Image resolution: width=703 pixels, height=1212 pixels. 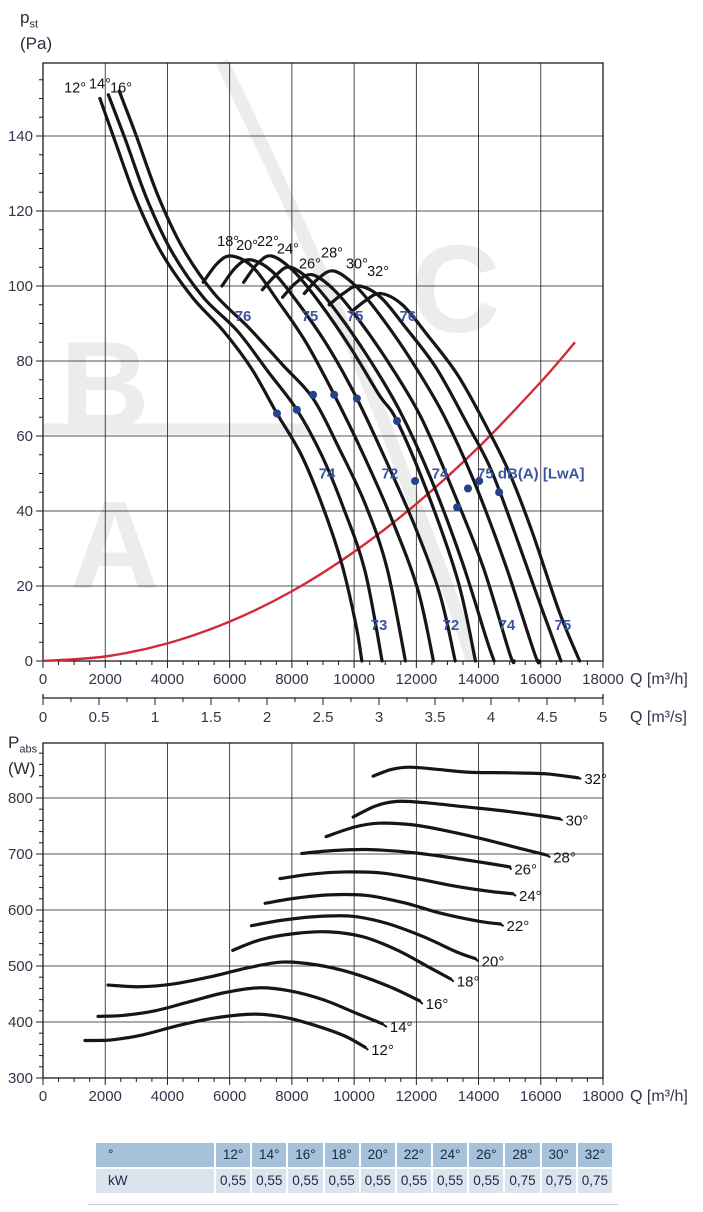 I want to click on table-header-angle-symbol: °, so click(x=155, y=1155).